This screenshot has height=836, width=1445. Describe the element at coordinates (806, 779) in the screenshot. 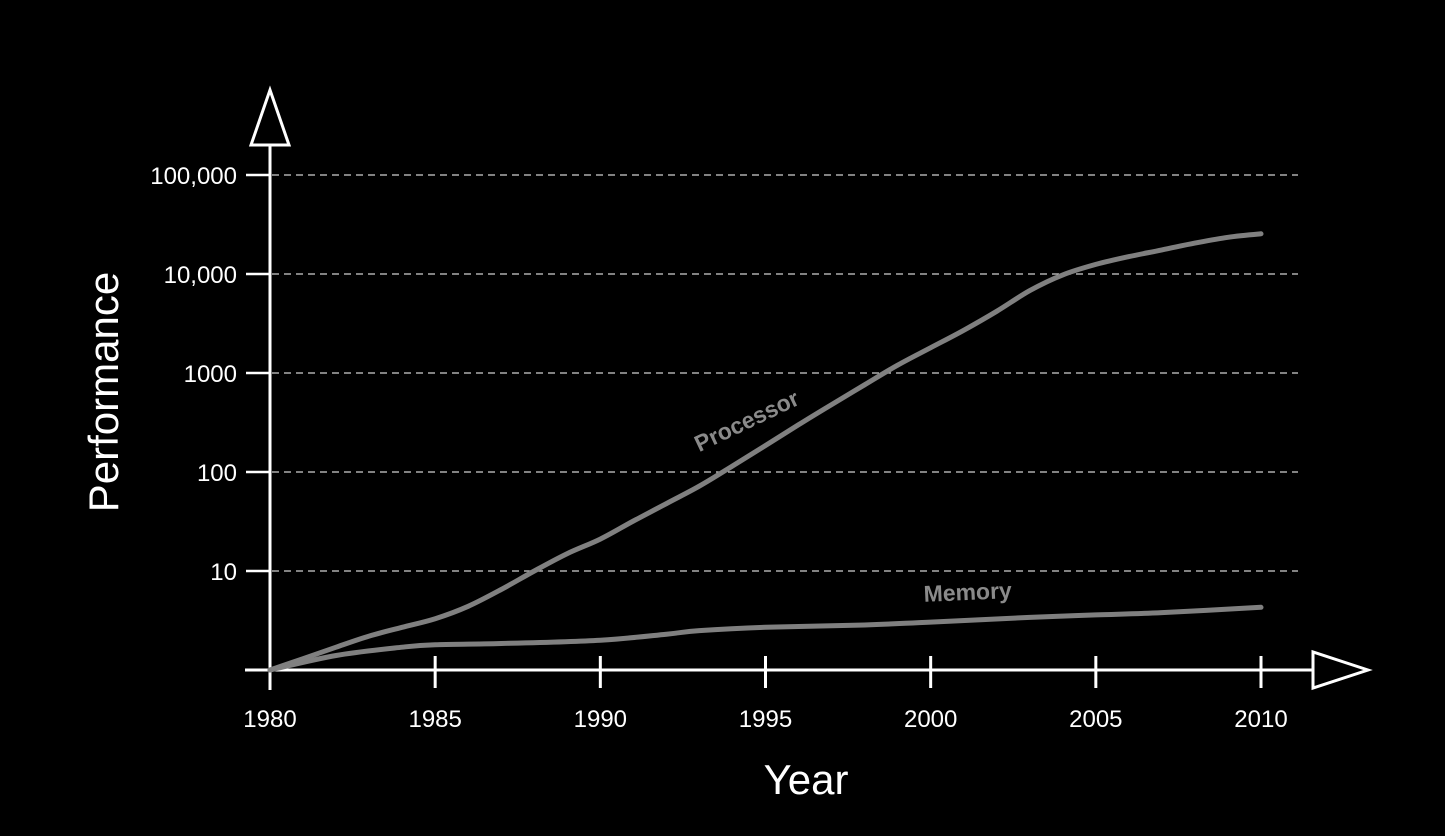

I see `x-axis-title: Year` at that location.